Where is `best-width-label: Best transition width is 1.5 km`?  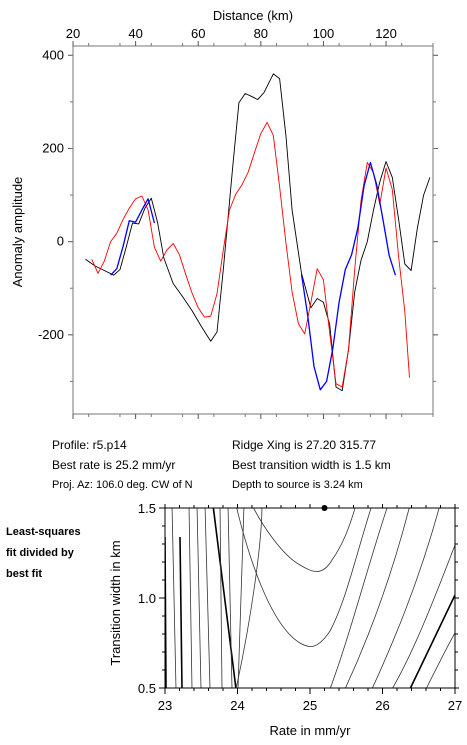
best-width-label: Best transition width is 1.5 km is located at coordinates (311, 465).